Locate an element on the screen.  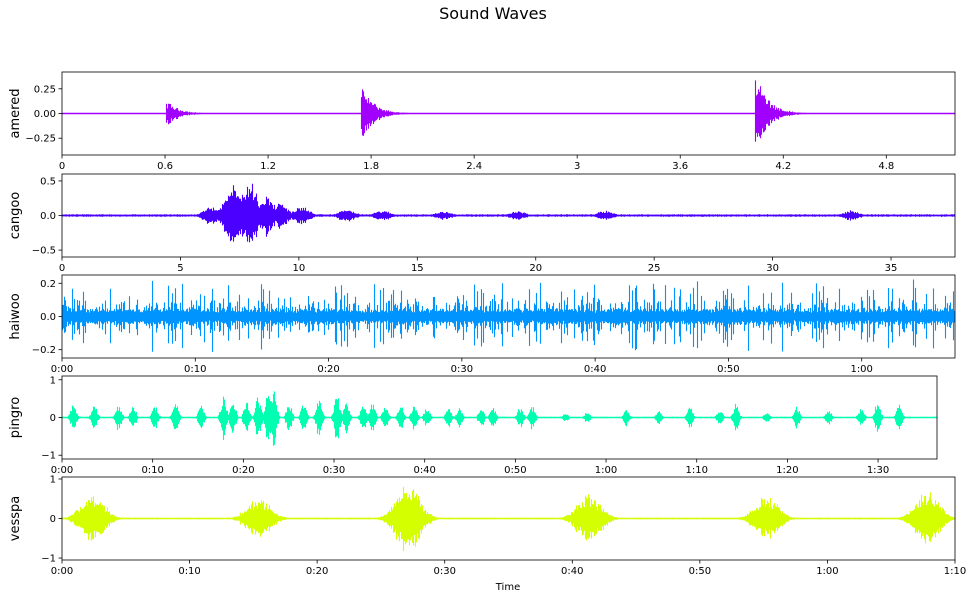
y-tick-label: −0.2 is located at coordinates (44, 350).